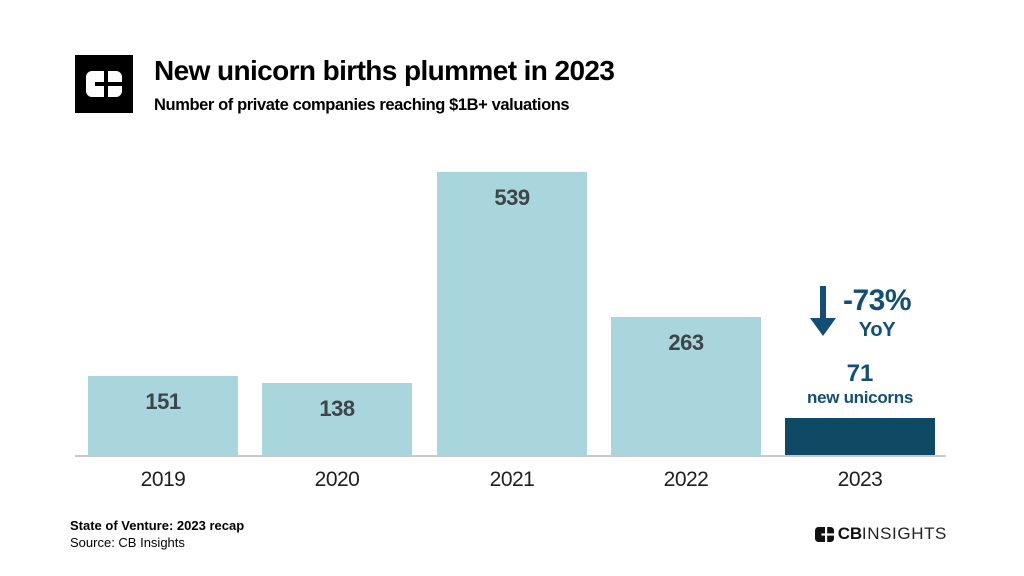 This screenshot has height=576, width=1024. Describe the element at coordinates (824, 534) in the screenshot. I see `cb-logo-small-icon` at that location.